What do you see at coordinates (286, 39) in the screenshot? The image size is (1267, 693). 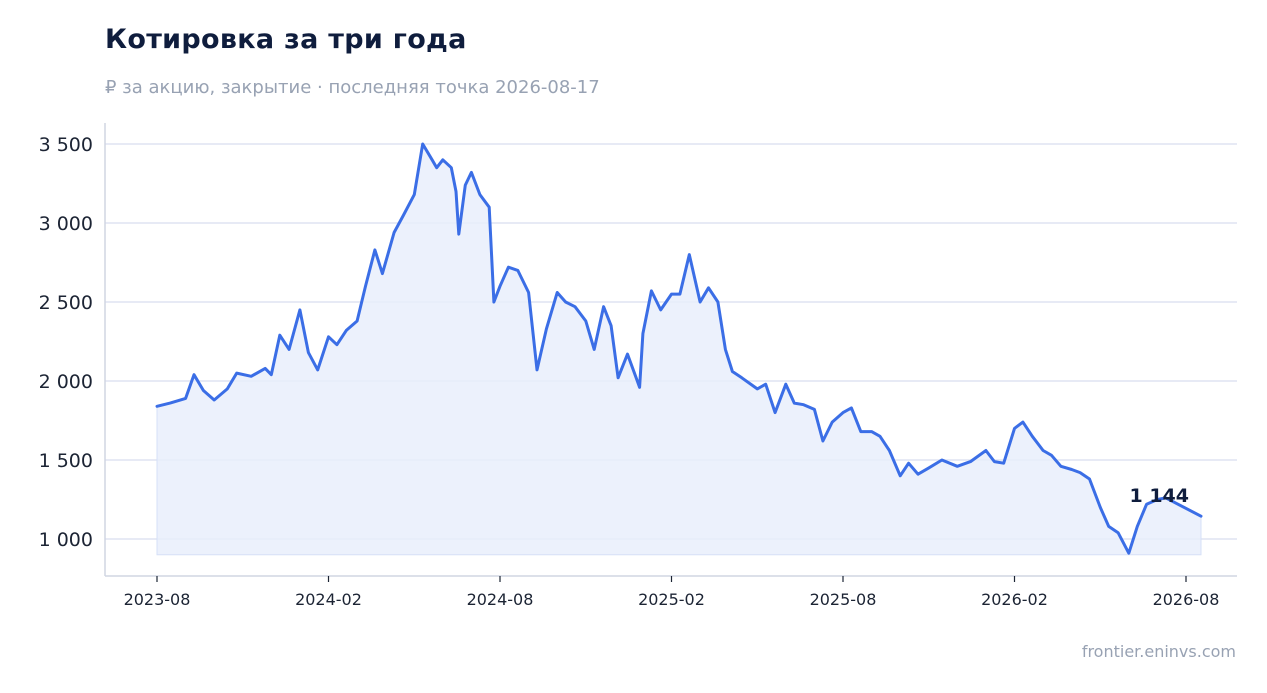 I see `chart-title: Котировка за три года` at bounding box center [286, 39].